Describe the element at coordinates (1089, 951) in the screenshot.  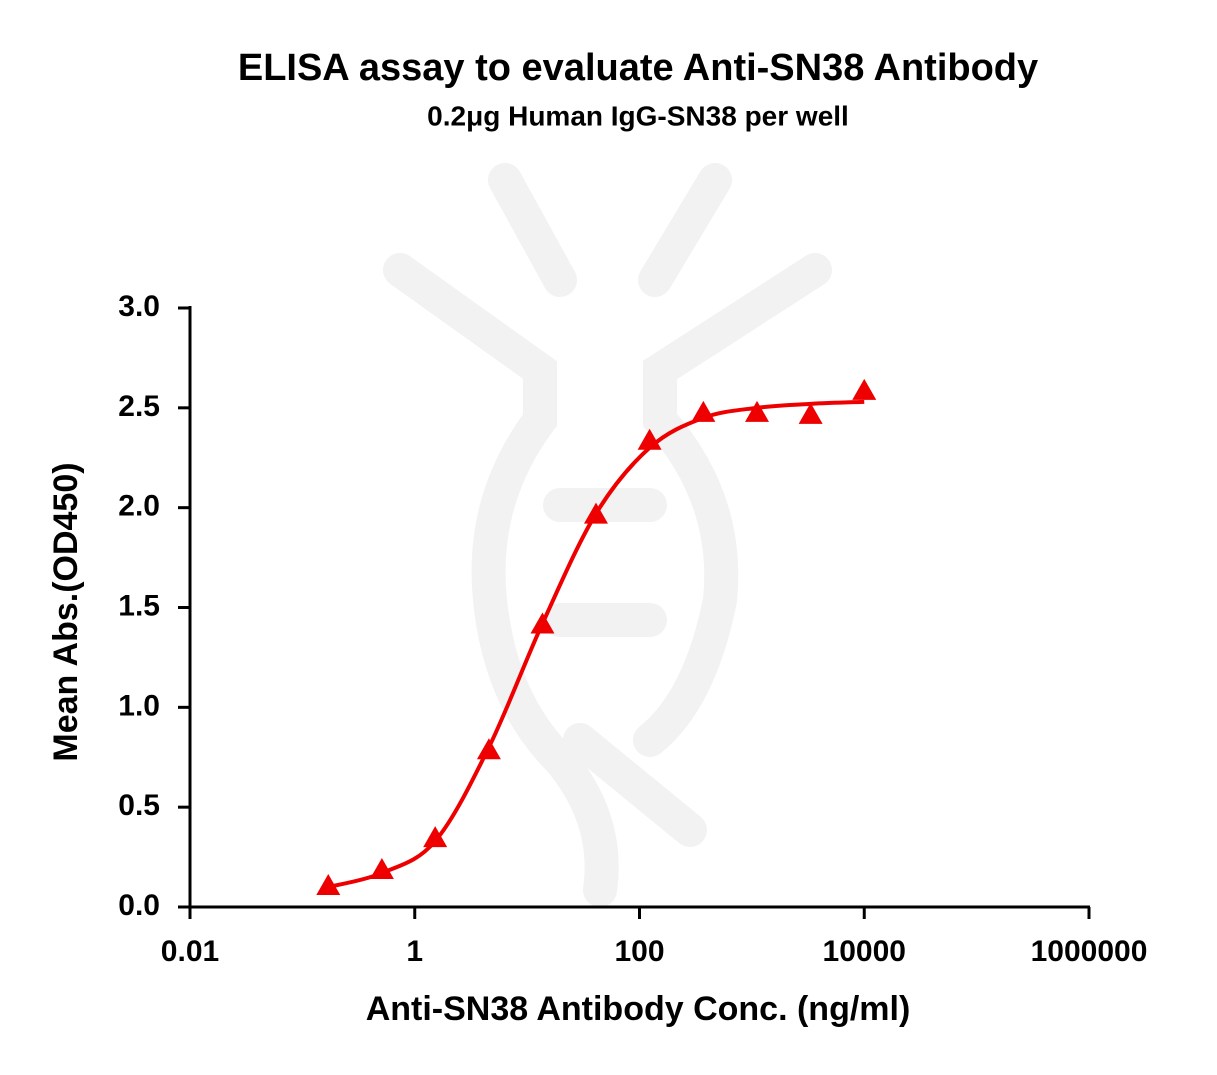
I see `x-tick-label: 1000000` at that location.